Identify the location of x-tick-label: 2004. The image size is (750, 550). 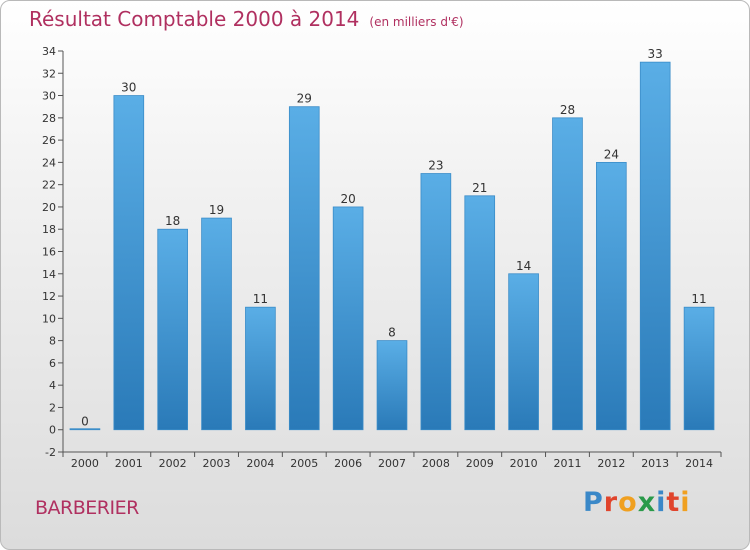
(260, 463).